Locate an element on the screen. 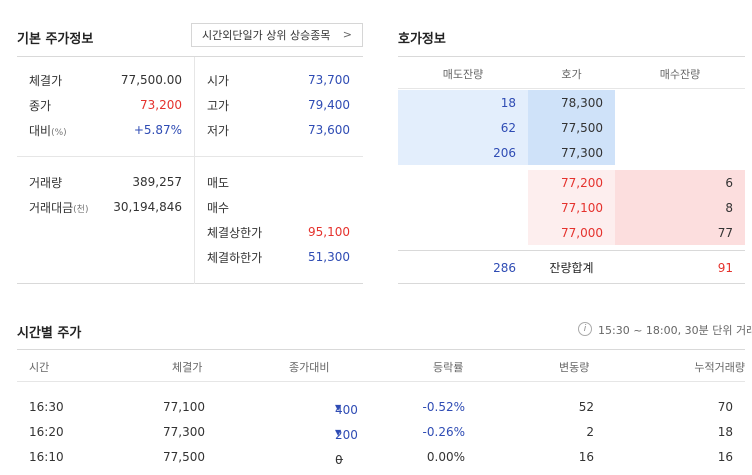 This screenshot has width=752, height=475. high-price-row: 고가 79,400 is located at coordinates (278, 105).